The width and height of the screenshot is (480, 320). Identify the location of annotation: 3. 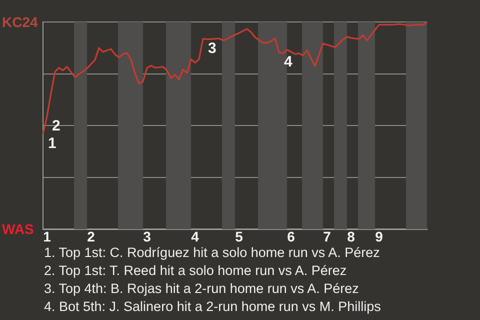
(212, 48).